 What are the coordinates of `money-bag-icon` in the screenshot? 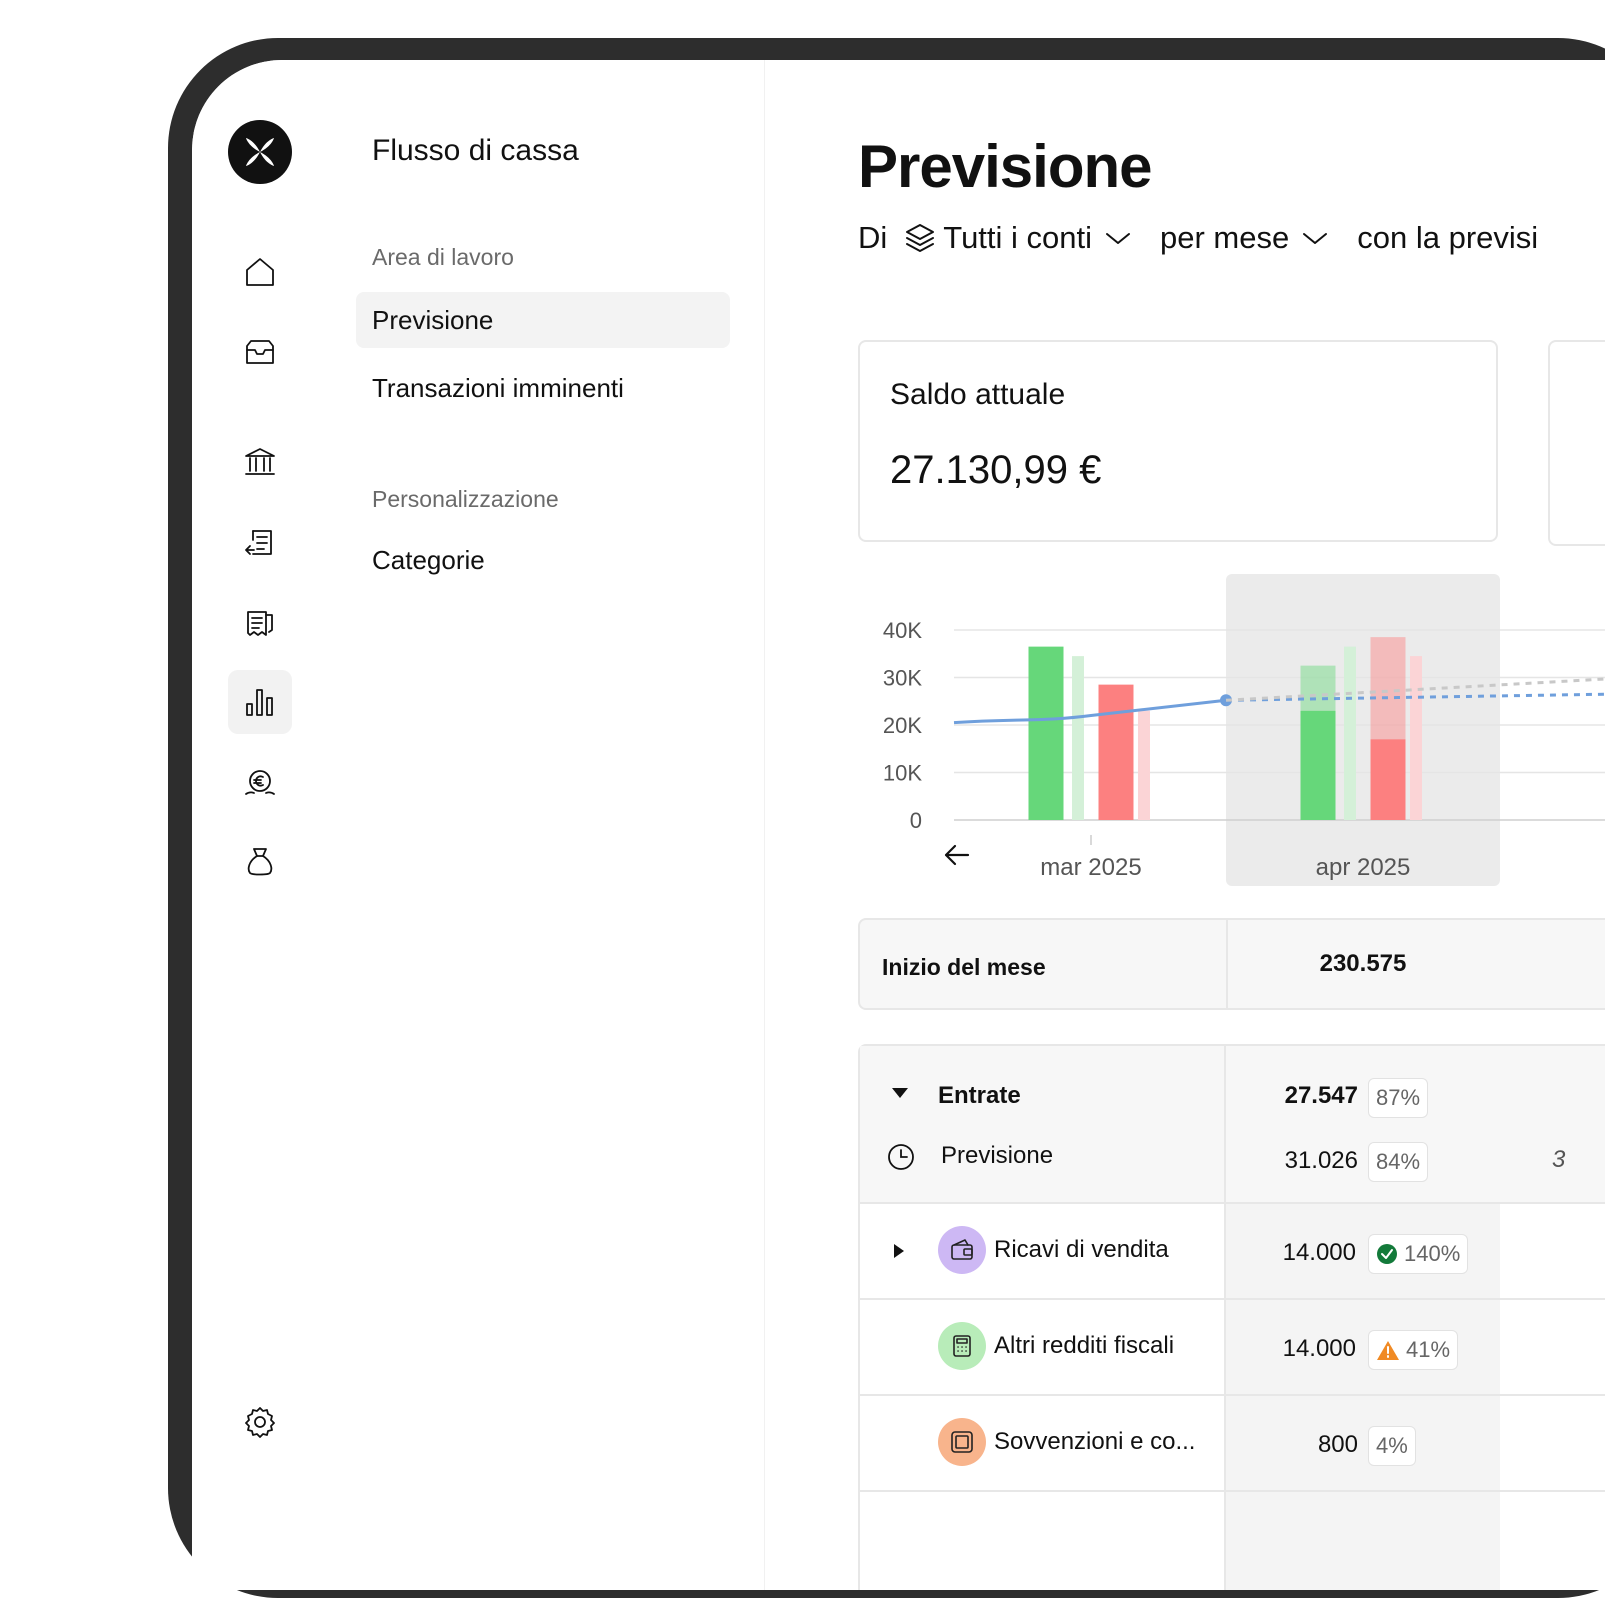 It's located at (260, 862).